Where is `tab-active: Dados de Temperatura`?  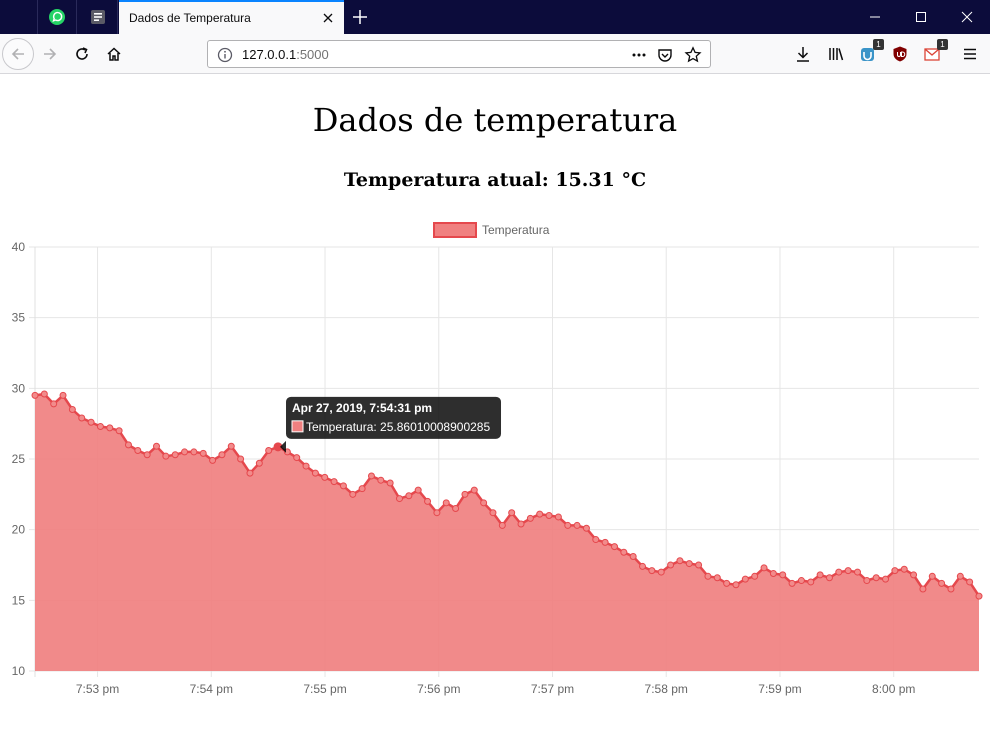 tab-active: Dados de Temperatura is located at coordinates (231, 17).